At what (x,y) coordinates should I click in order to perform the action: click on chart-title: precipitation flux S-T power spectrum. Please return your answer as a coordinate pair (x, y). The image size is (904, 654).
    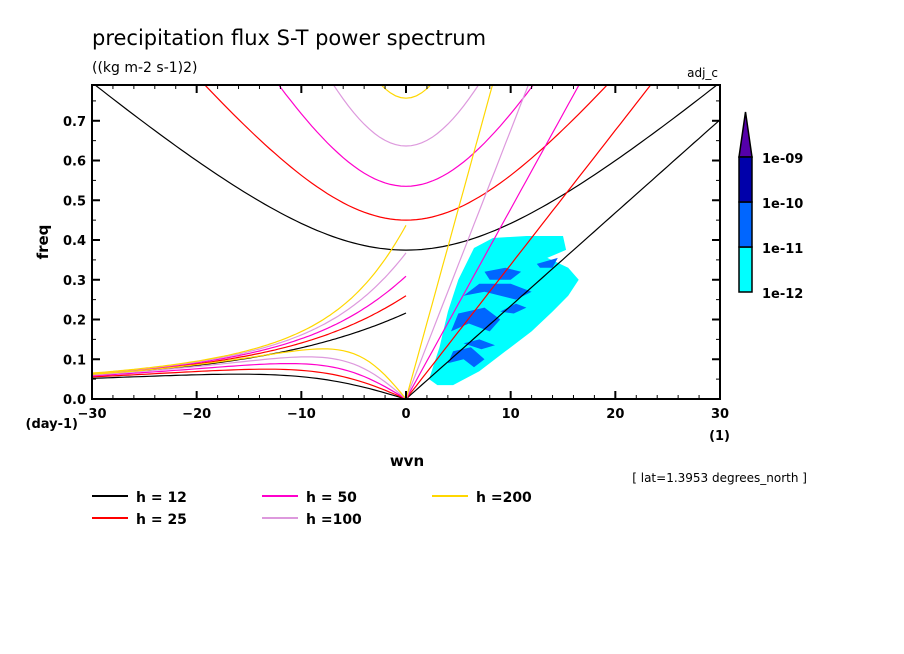
    Looking at the image, I should click on (289, 38).